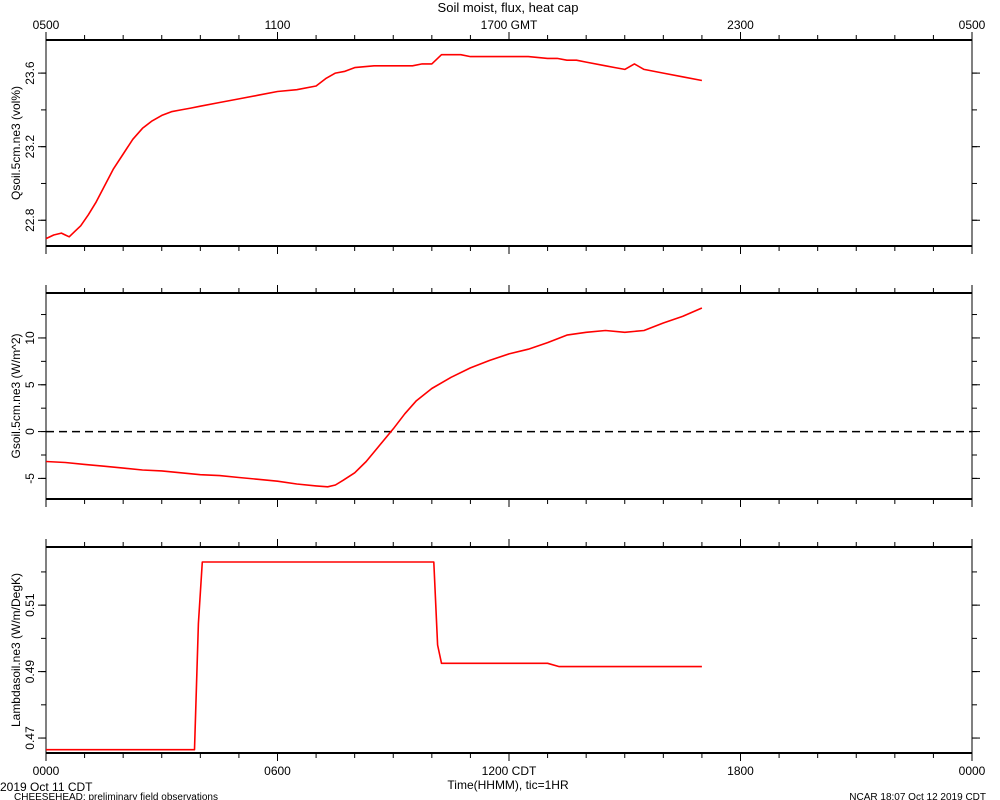 This screenshot has height=800, width=1000. I want to click on y-tick-label: 0.47, so click(30, 738).